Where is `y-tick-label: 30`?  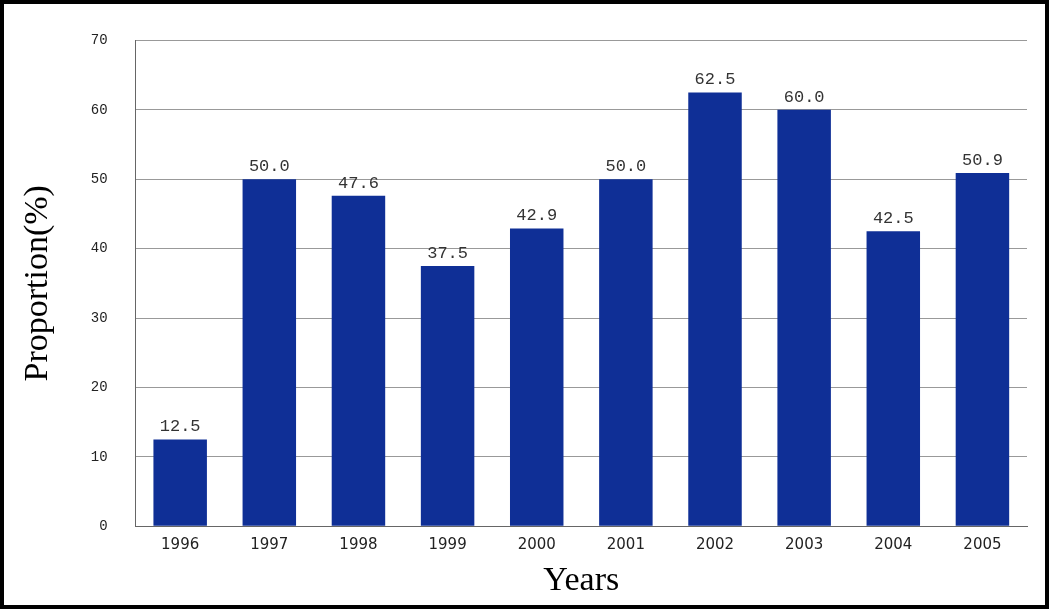 y-tick-label: 30 is located at coordinates (99, 317).